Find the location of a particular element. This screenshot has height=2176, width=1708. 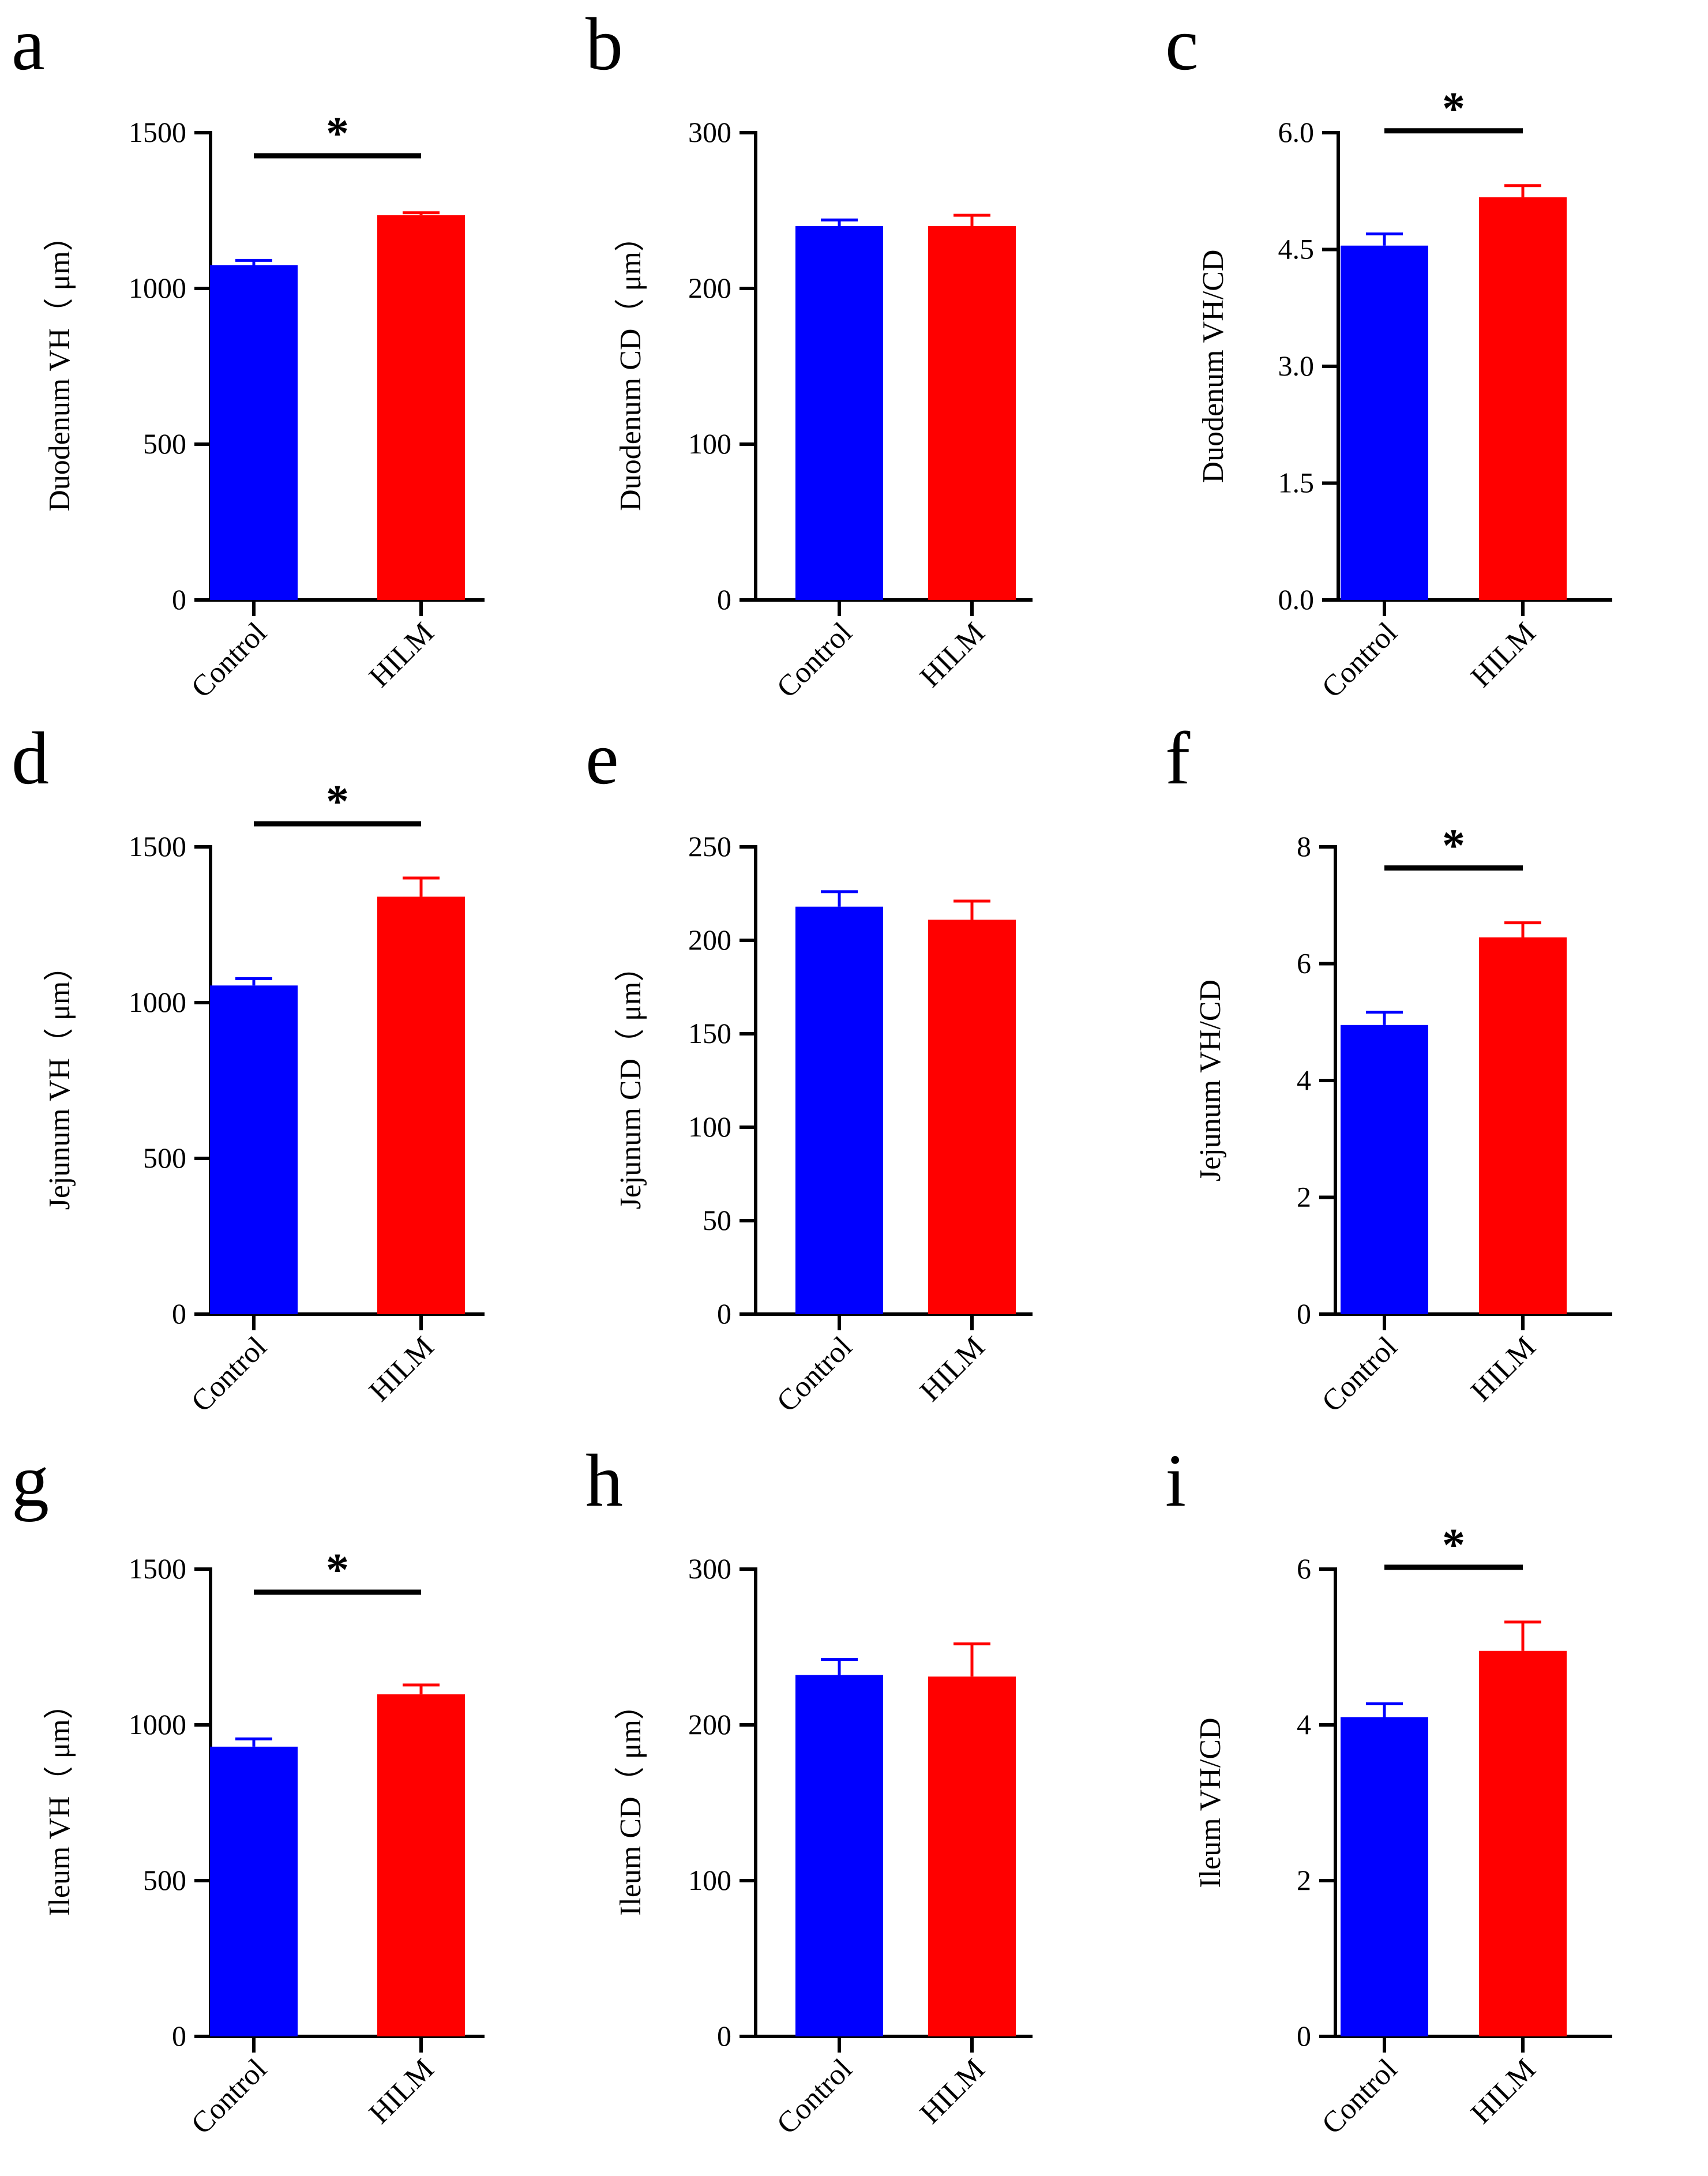

panel-letter: c is located at coordinates (1182, 45).